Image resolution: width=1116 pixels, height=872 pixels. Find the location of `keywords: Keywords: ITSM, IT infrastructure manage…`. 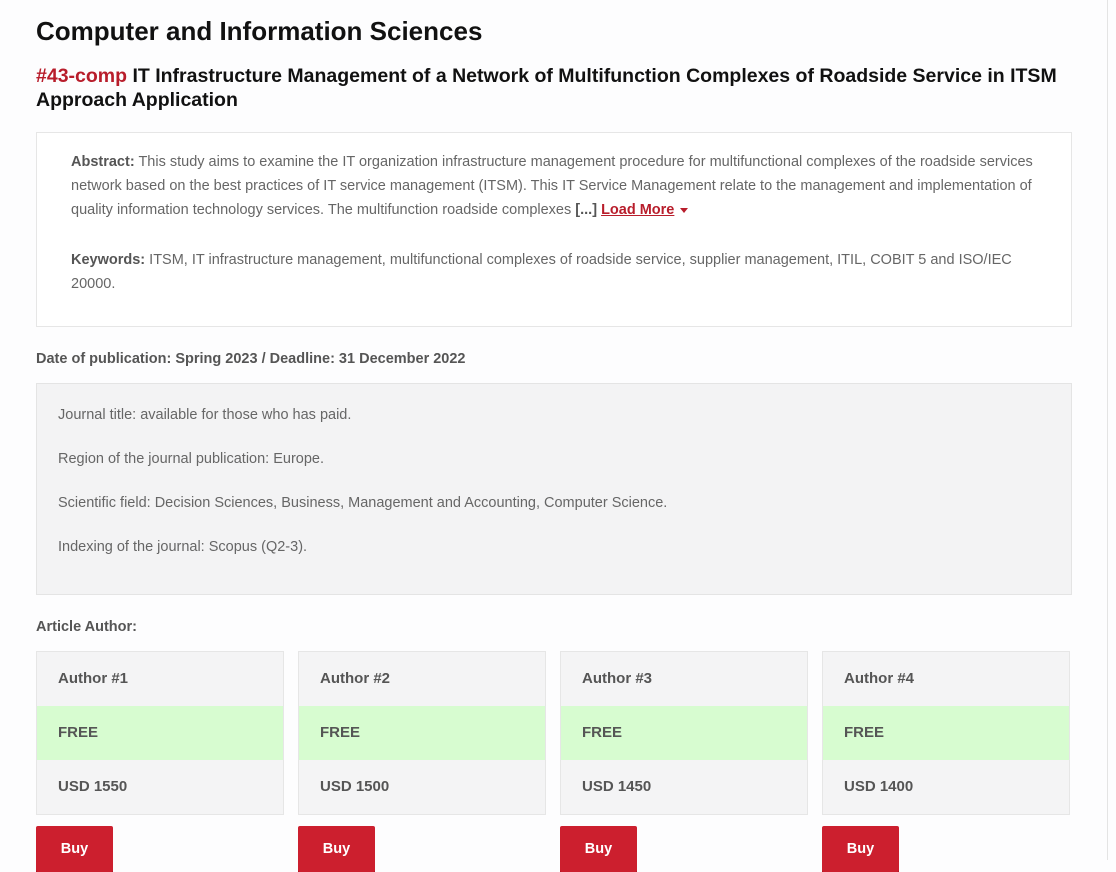

keywords: Keywords: ITSM, IT infrastructure manage… is located at coordinates (554, 272).